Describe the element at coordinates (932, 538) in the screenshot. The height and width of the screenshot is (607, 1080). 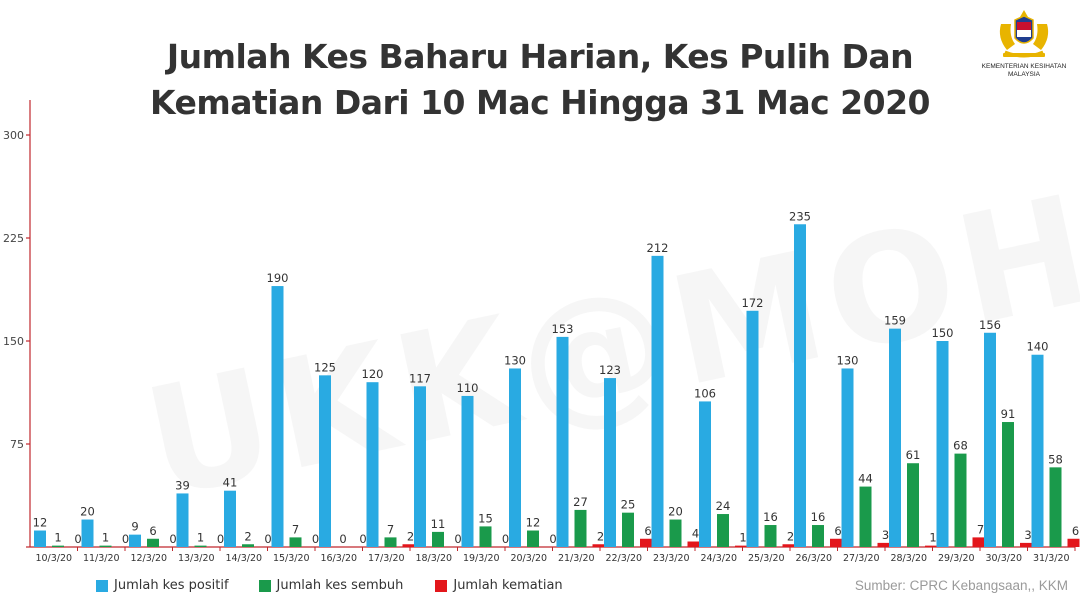
I see `data-label-deaths: 1` at that location.